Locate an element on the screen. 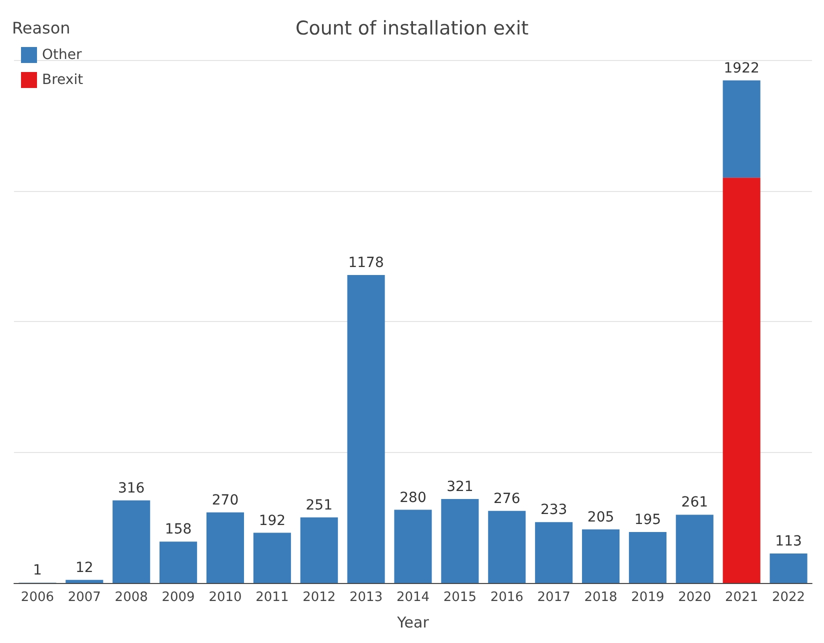 The width and height of the screenshot is (824, 643). x-tick-label: 2021 is located at coordinates (741, 597).